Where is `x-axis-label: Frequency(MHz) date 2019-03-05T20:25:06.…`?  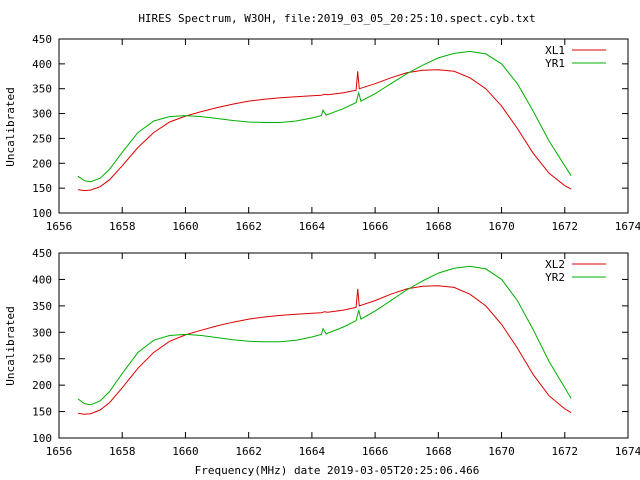
x-axis-label: Frequency(MHz) date 2019-03-05T20:25:06.… is located at coordinates (337, 470).